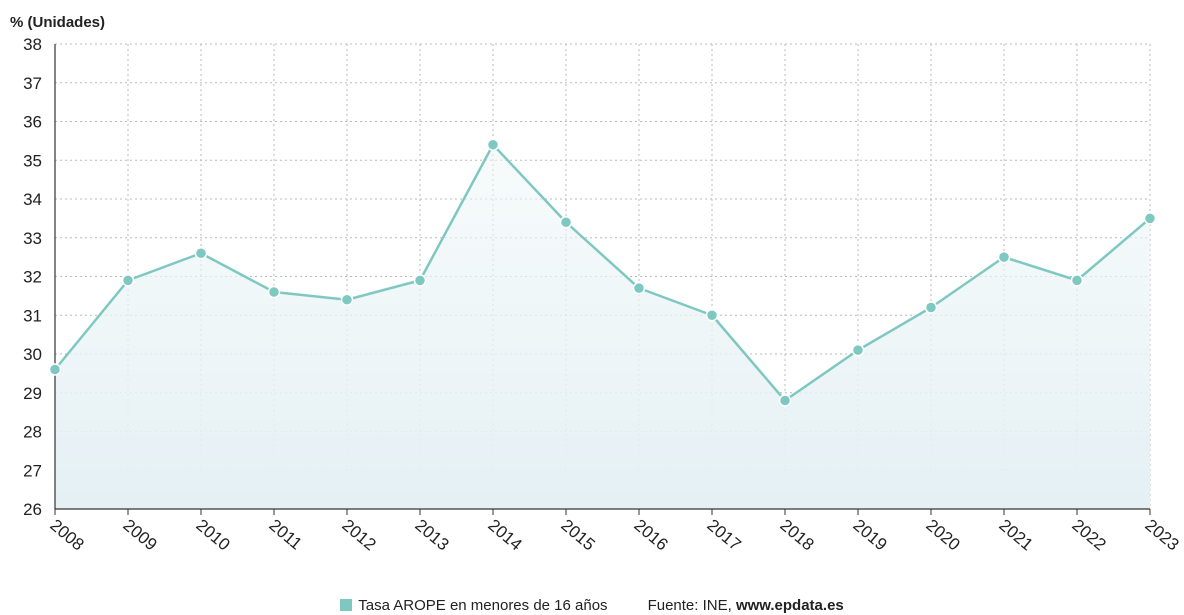 The image size is (1184, 615). I want to click on y-tick-label: 26, so click(32, 509).